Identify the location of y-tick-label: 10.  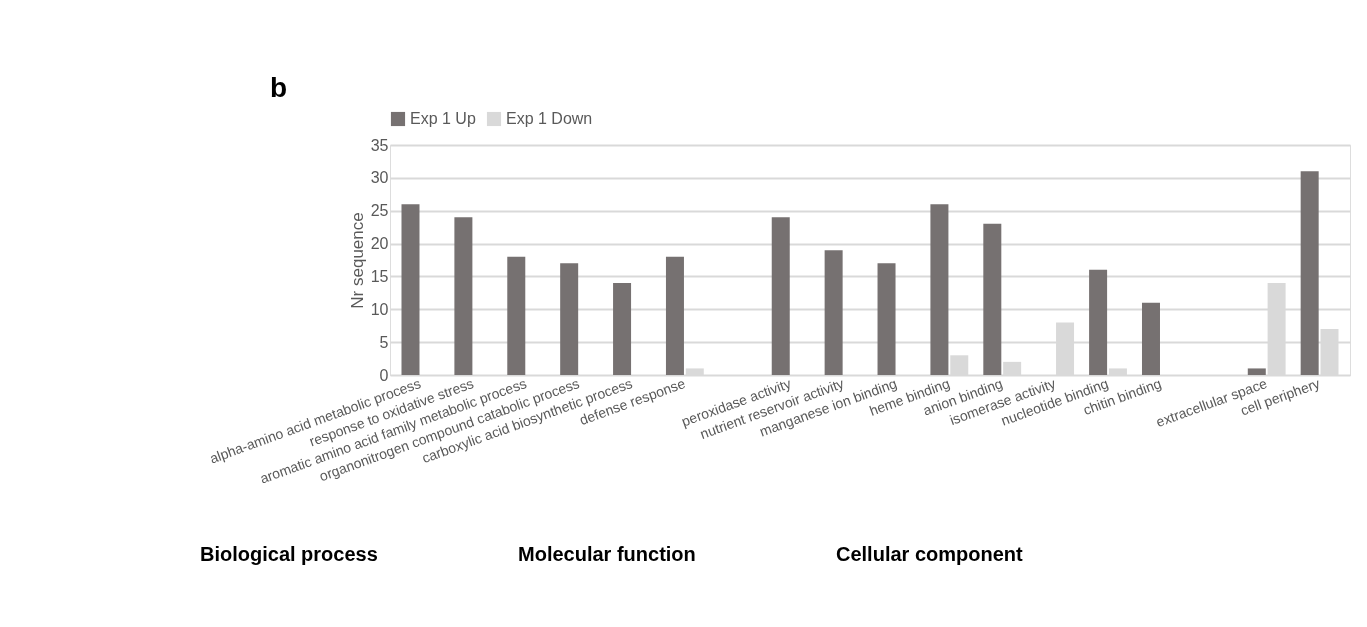
(379, 309).